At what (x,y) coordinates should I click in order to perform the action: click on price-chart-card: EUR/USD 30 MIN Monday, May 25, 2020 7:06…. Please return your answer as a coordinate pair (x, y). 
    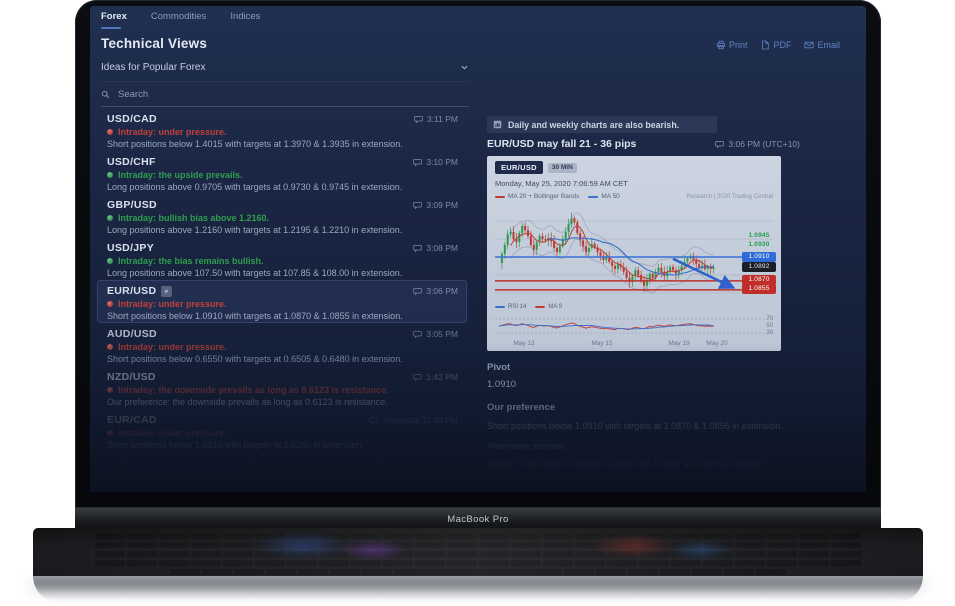
    Looking at the image, I should click on (634, 253).